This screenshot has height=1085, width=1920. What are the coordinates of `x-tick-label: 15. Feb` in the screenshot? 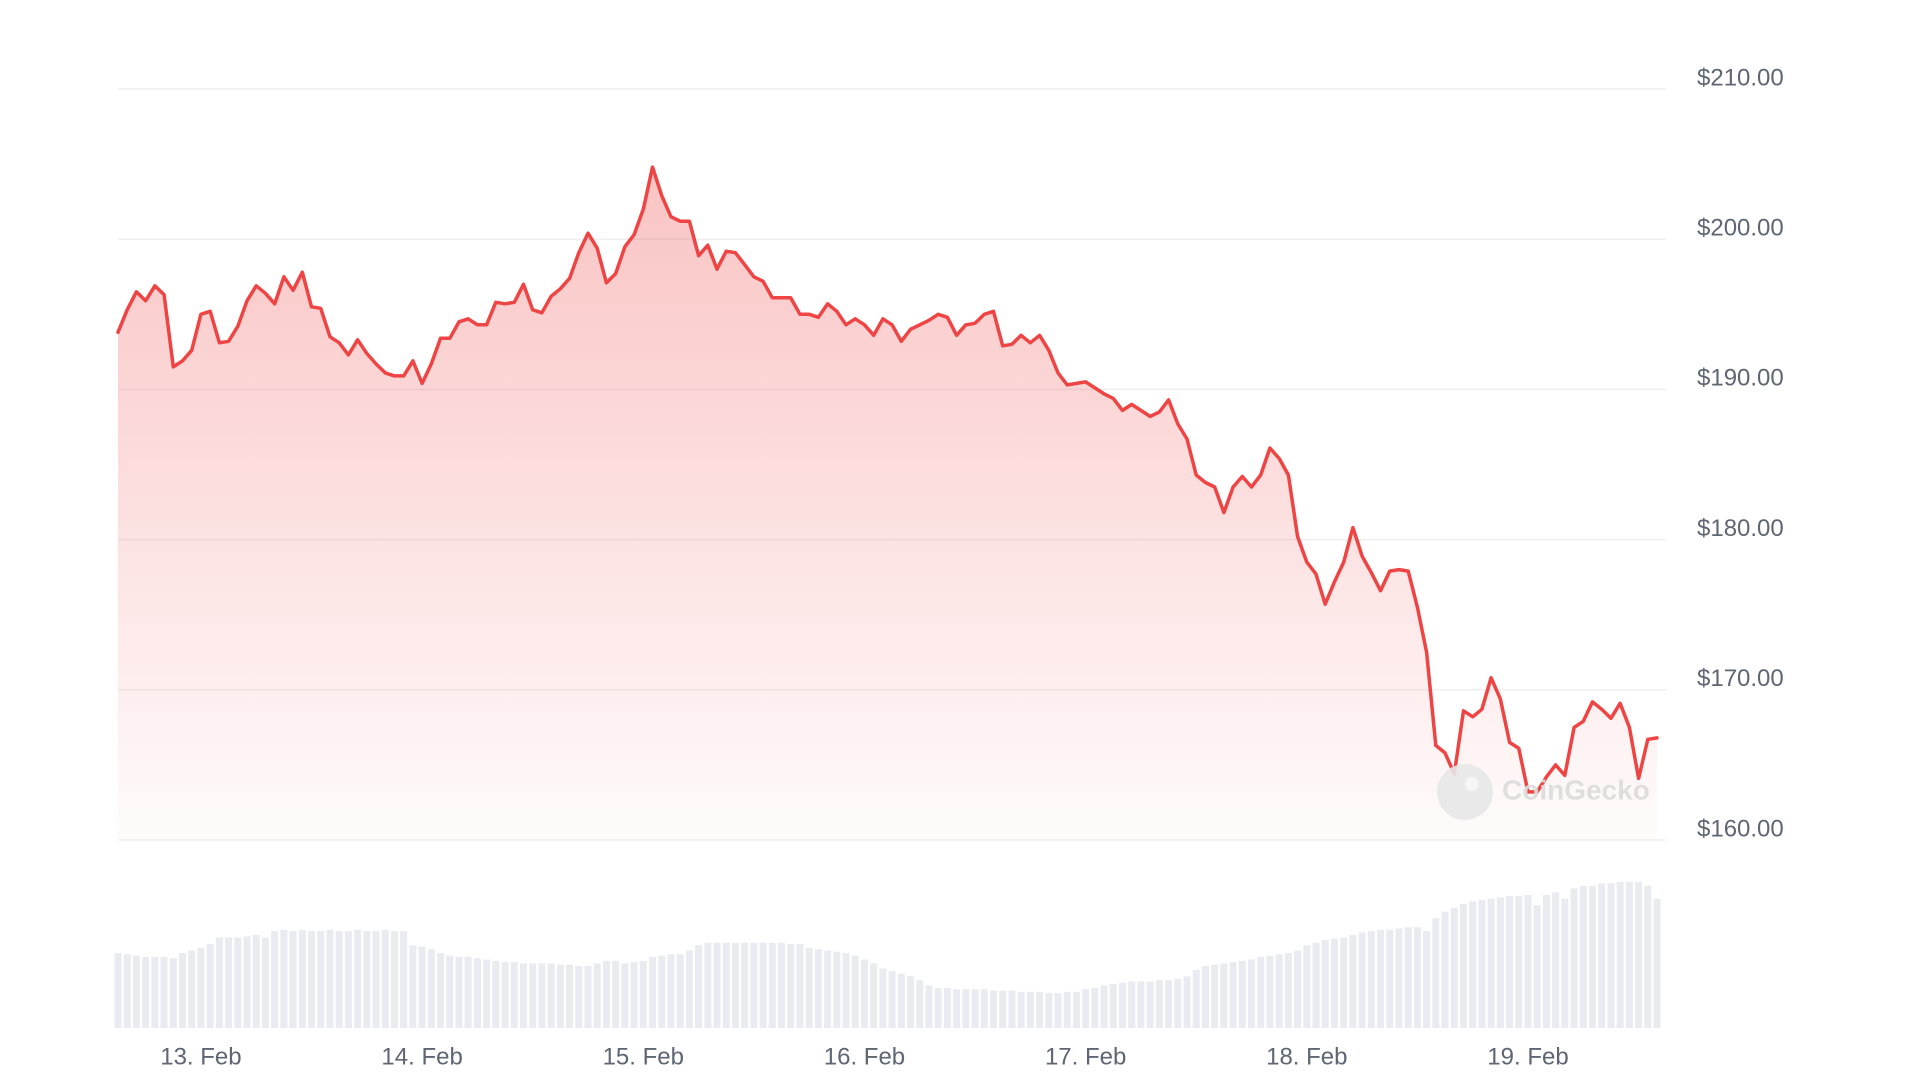 It's located at (643, 1056).